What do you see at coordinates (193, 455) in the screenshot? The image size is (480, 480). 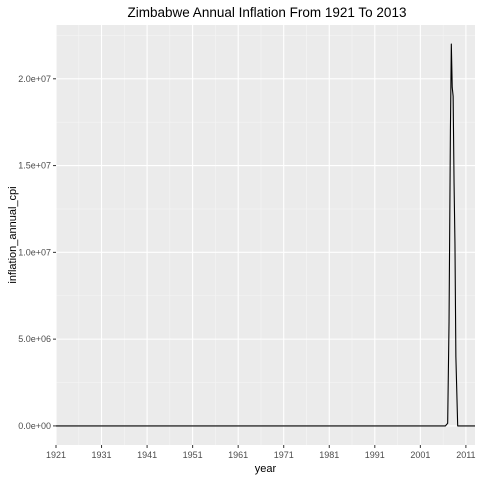 I see `x-tick-label: 1951` at bounding box center [193, 455].